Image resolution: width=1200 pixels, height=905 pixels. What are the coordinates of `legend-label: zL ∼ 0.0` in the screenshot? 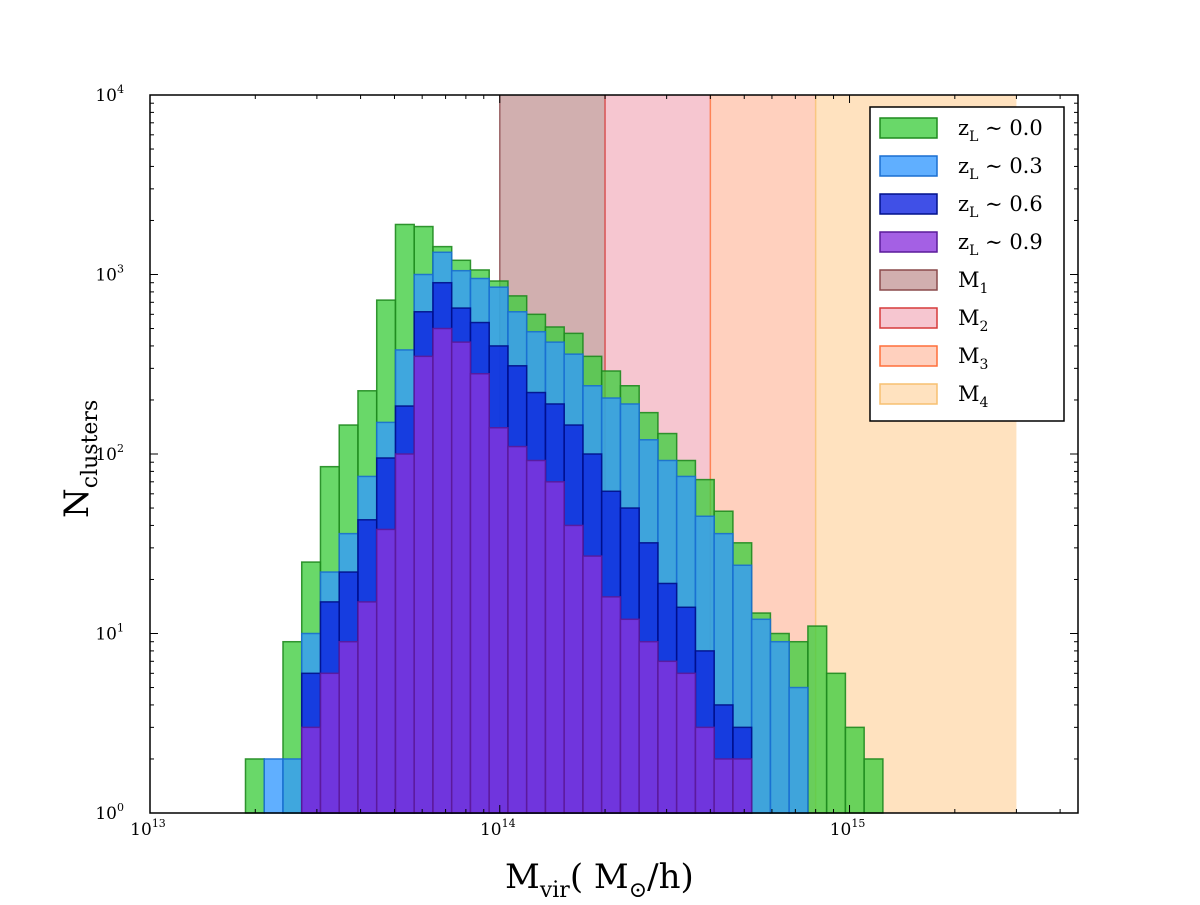 It's located at (1000, 130).